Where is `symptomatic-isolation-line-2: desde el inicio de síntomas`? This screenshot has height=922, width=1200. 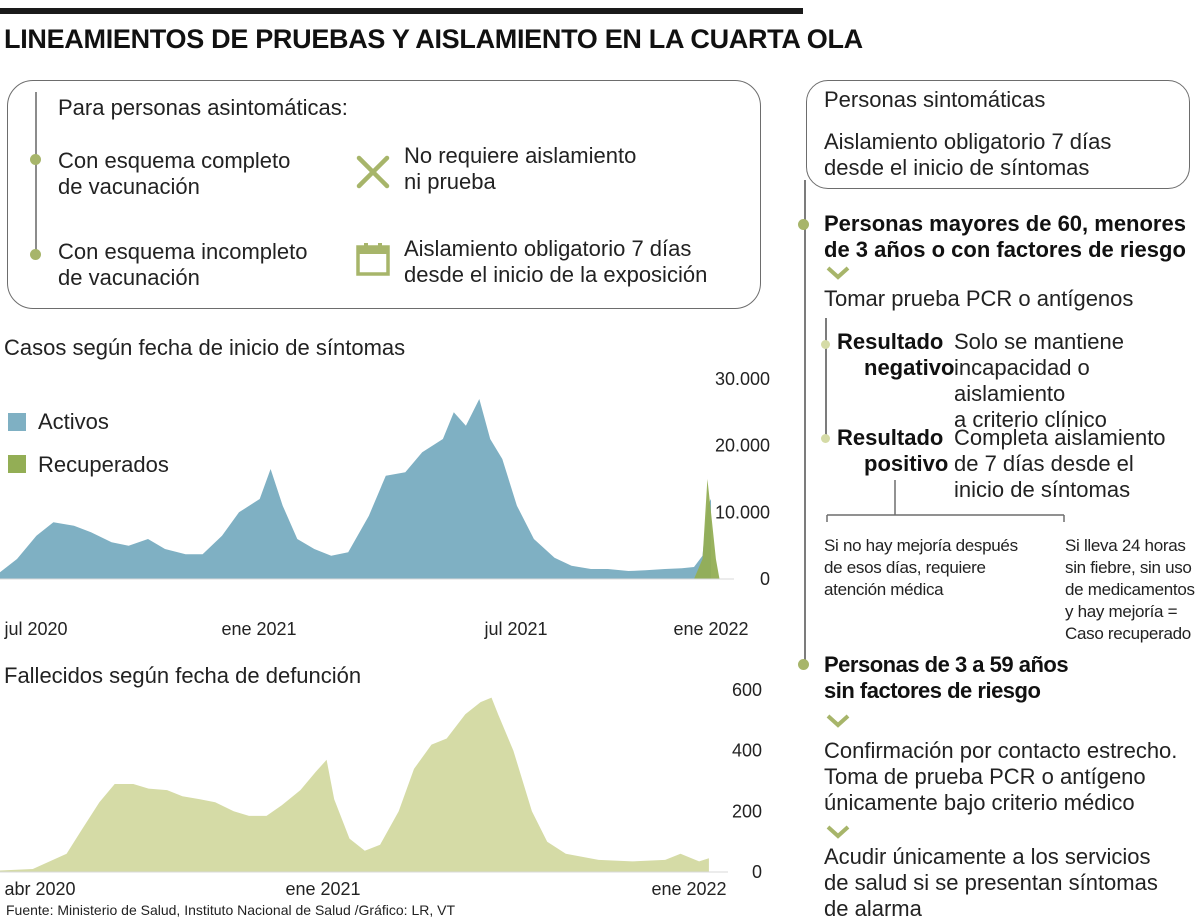
symptomatic-isolation-line-2: desde el inicio de síntomas is located at coordinates (957, 167).